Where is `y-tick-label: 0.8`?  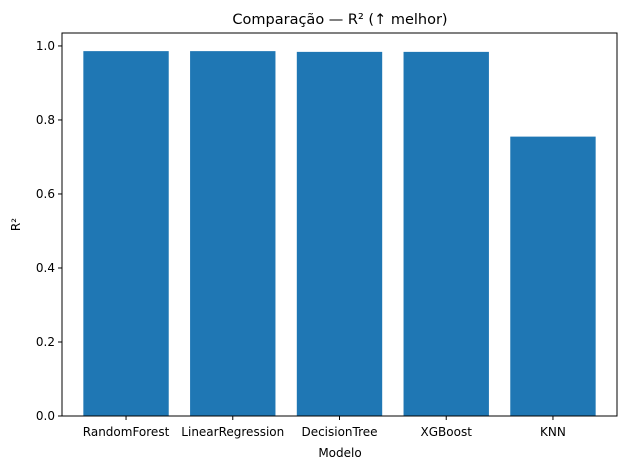 y-tick-label: 0.8 is located at coordinates (45, 120).